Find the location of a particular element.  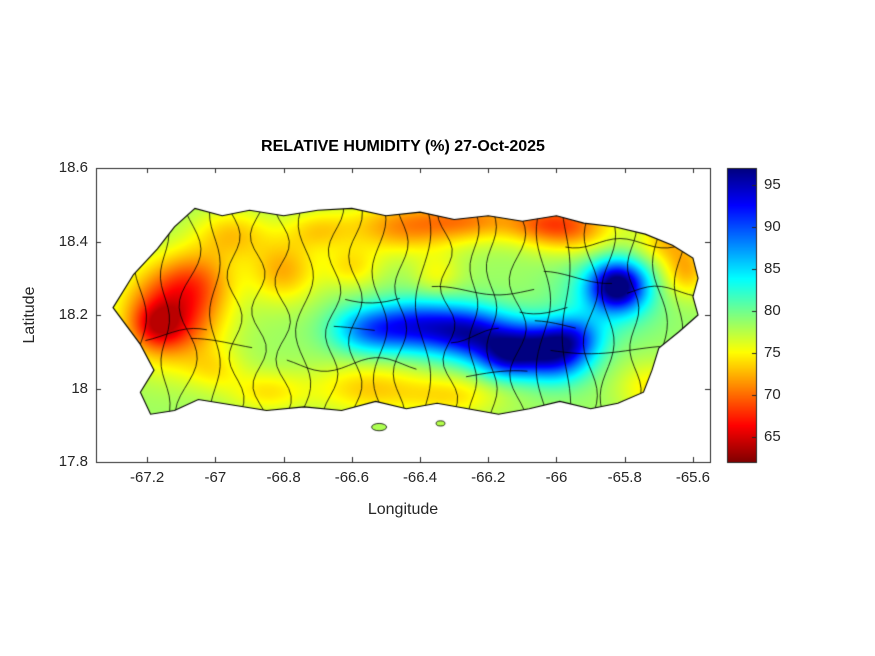

x-tick-label: -65.6 is located at coordinates (693, 477).